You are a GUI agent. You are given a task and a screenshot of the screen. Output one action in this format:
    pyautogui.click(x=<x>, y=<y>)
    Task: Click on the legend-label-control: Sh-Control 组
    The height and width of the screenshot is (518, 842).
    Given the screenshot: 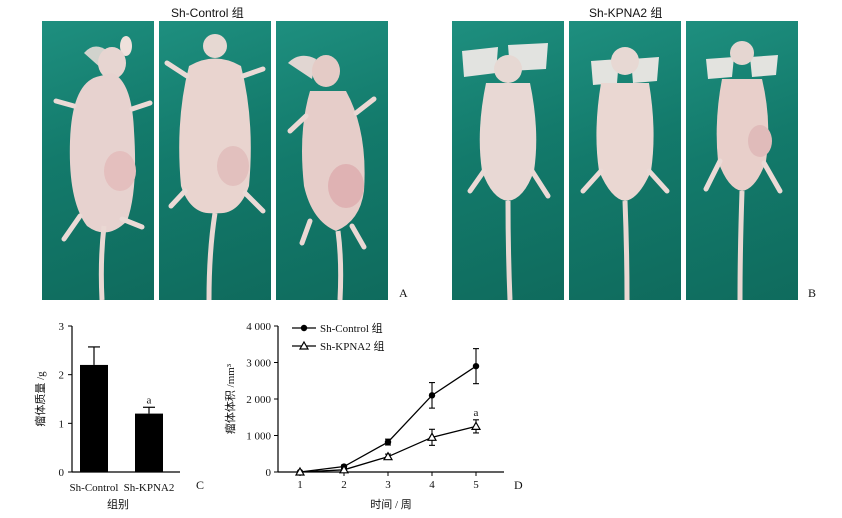 What is the action you would take?
    pyautogui.click(x=351, y=328)
    